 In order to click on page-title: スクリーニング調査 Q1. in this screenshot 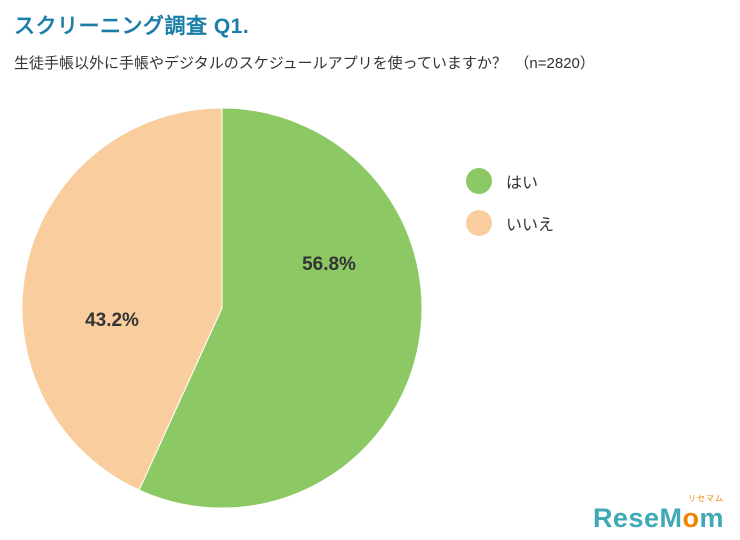, I will do `click(132, 26)`.